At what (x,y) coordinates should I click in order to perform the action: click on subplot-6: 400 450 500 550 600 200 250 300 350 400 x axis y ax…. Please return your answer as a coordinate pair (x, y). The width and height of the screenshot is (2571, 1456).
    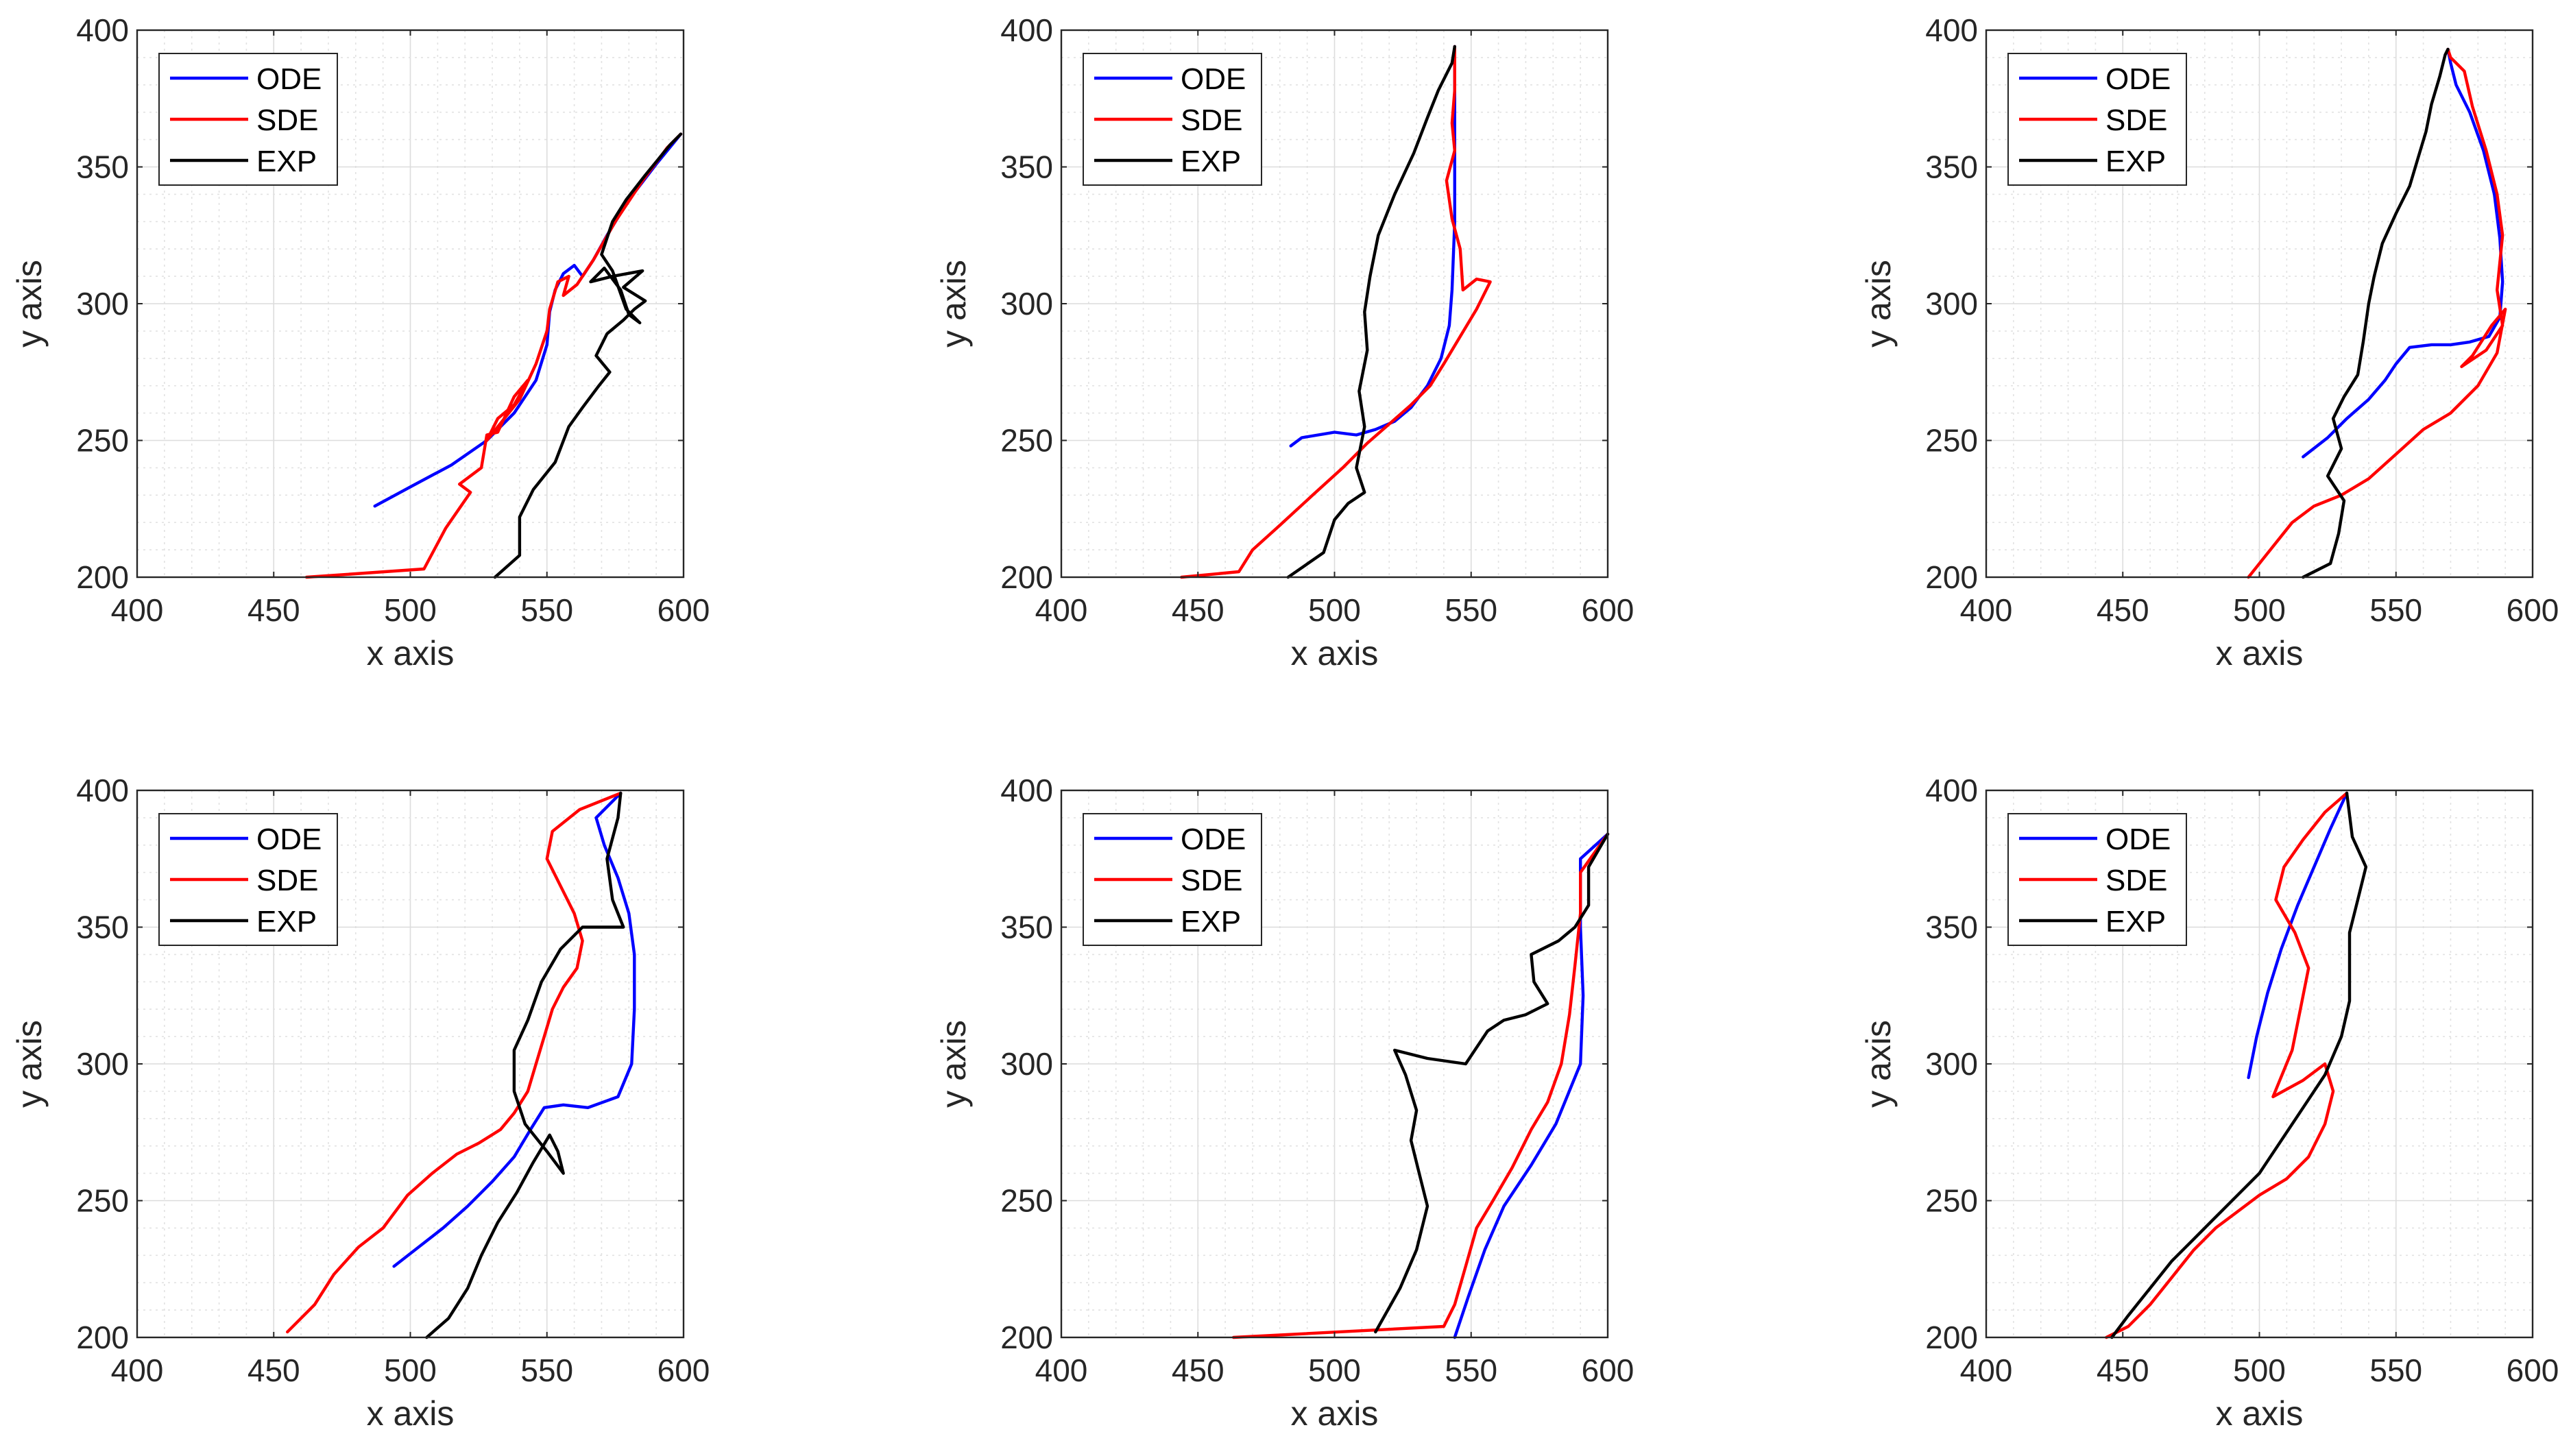
    Looking at the image, I should click on (2209, 1103).